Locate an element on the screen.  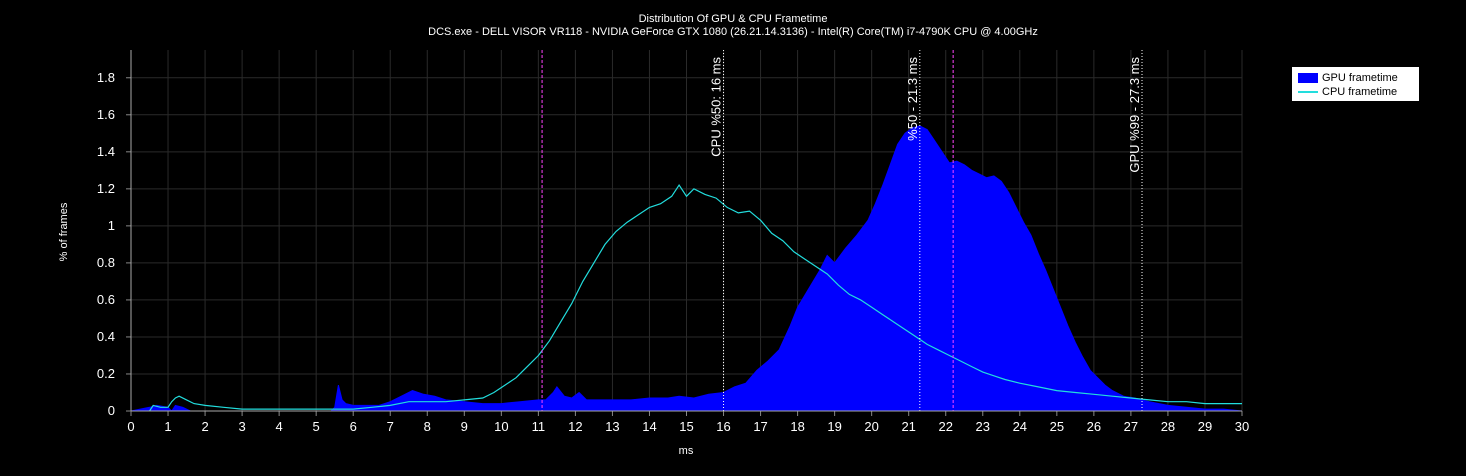
y-tick-label: 1.8 is located at coordinates (106, 77).